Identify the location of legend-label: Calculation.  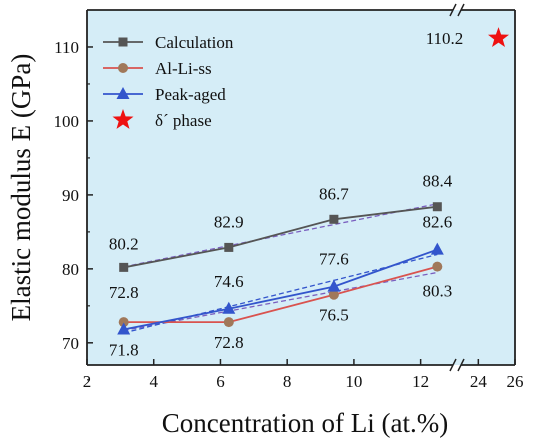
(194, 42).